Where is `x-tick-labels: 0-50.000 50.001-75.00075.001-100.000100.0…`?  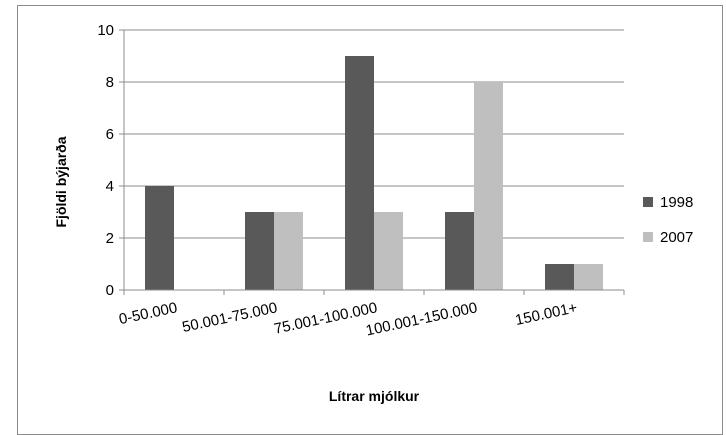
x-tick-labels: 0-50.000 50.001-75.00075.001-100.000100.0… is located at coordinates (348, 319).